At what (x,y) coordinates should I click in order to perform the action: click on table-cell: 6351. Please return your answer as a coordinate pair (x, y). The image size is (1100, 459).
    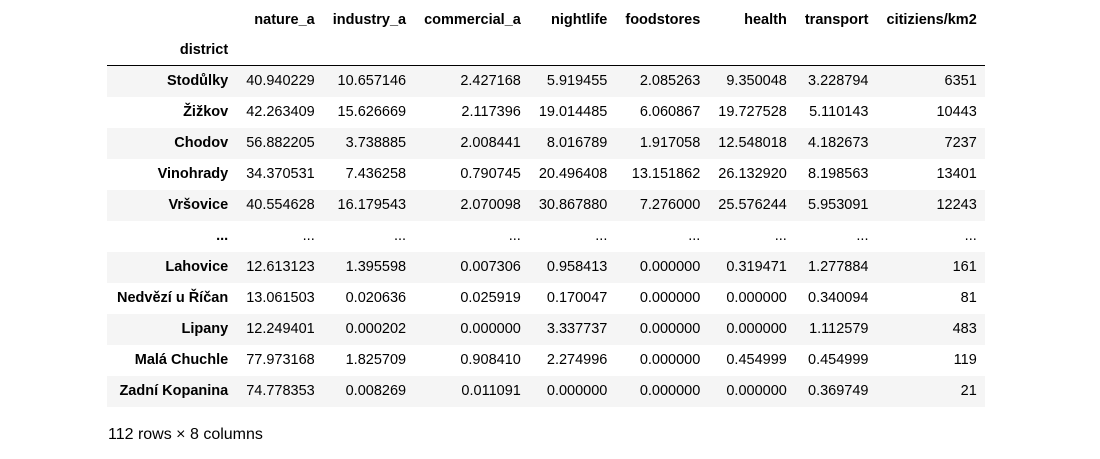
    Looking at the image, I should click on (960, 81).